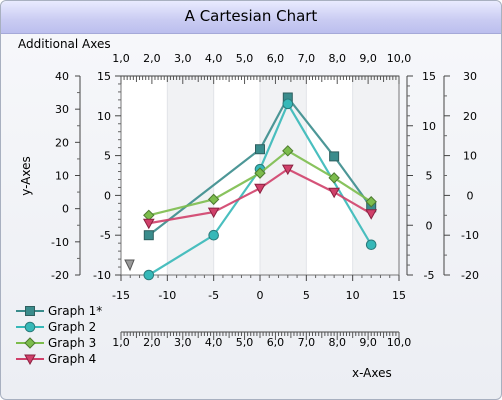 This screenshot has width=502, height=400. I want to click on outer-right-y-tick-label: 30, so click(470, 76).